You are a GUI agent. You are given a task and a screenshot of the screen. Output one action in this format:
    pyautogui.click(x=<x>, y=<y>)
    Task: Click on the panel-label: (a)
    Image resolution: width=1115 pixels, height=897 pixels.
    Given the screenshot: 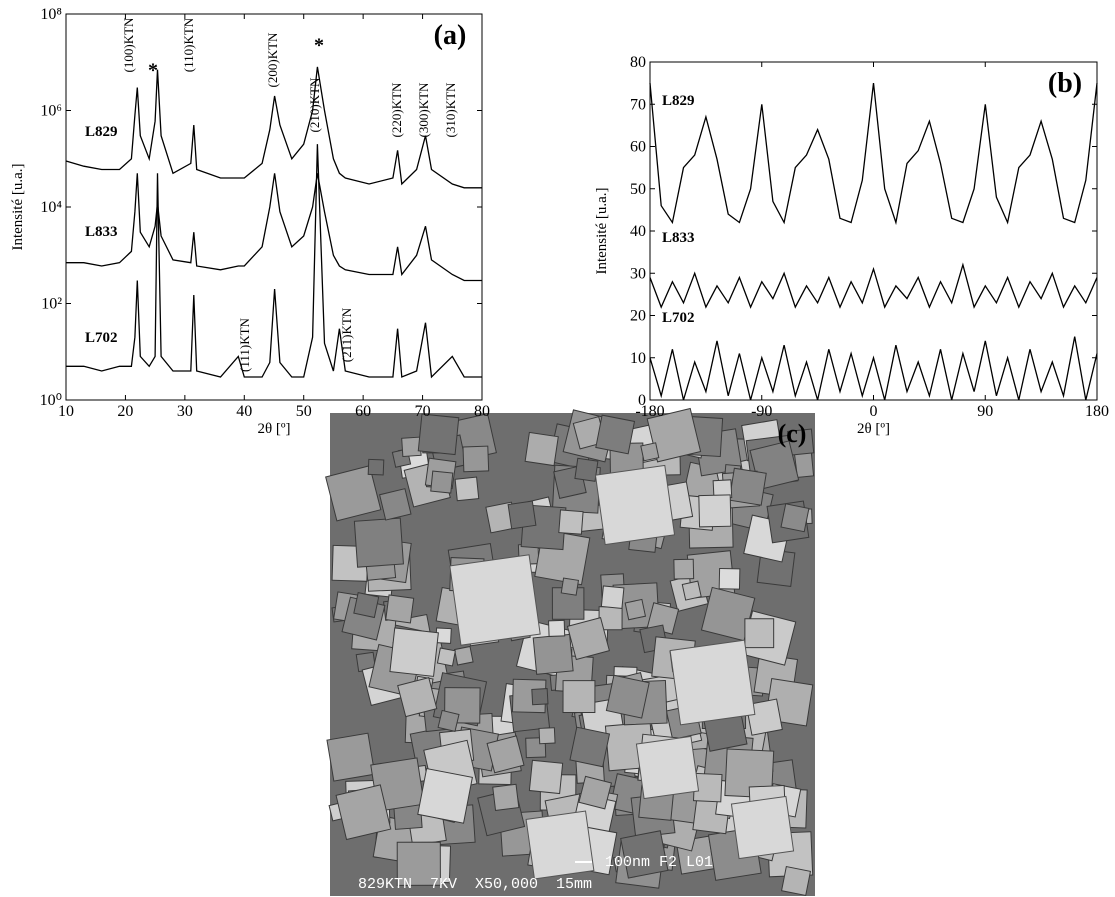 What is the action you would take?
    pyautogui.click(x=450, y=35)
    